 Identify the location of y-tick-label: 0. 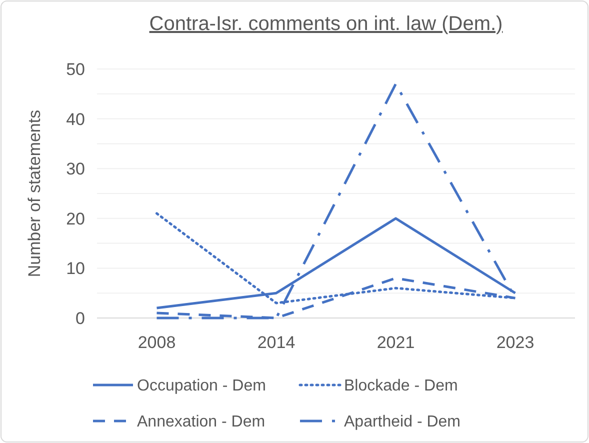
(80, 318).